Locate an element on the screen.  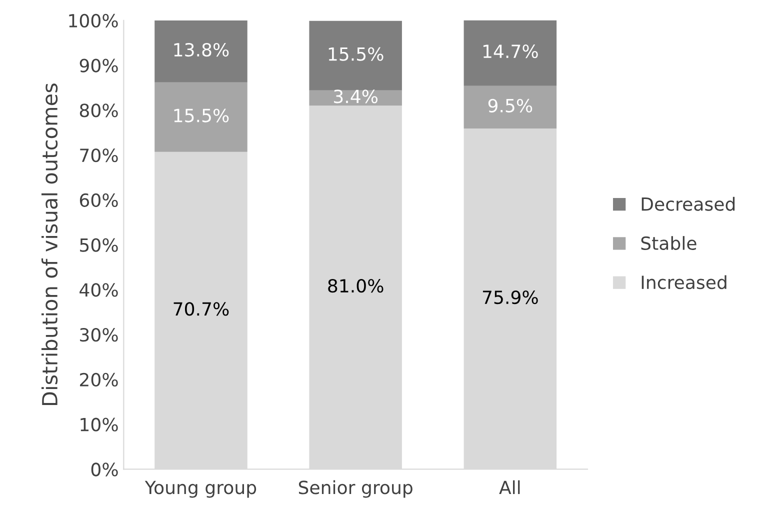
y-tick-label: 60% is located at coordinates (99, 200).